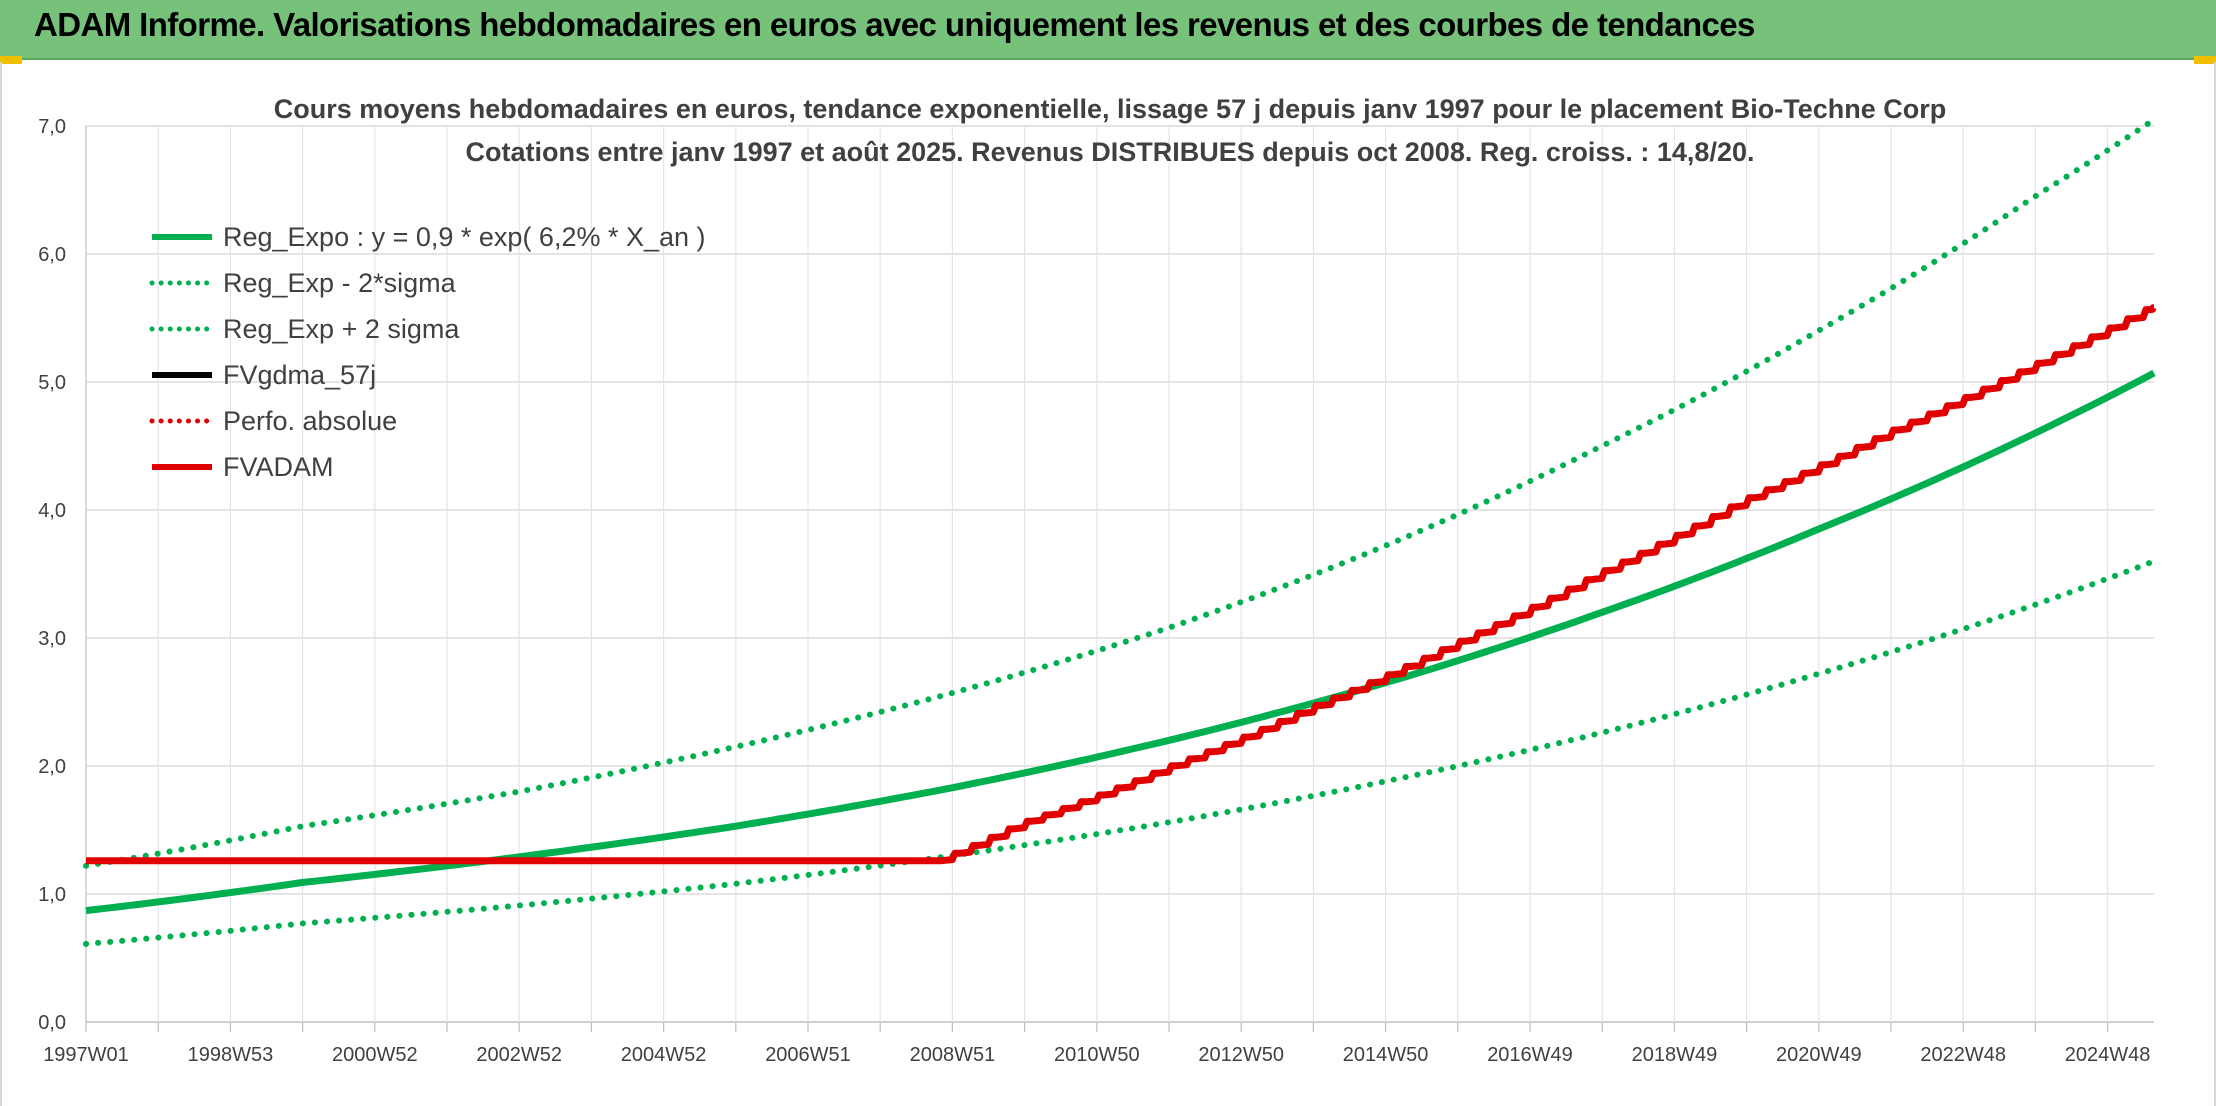 The height and width of the screenshot is (1106, 2216). Describe the element at coordinates (1819, 1055) in the screenshot. I see `x-tick-label: 2020W49` at that location.